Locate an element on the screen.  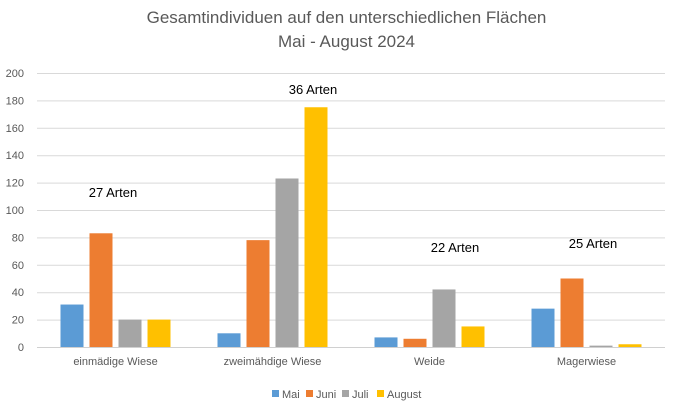
y-tick-label: 180 is located at coordinates (15, 101).